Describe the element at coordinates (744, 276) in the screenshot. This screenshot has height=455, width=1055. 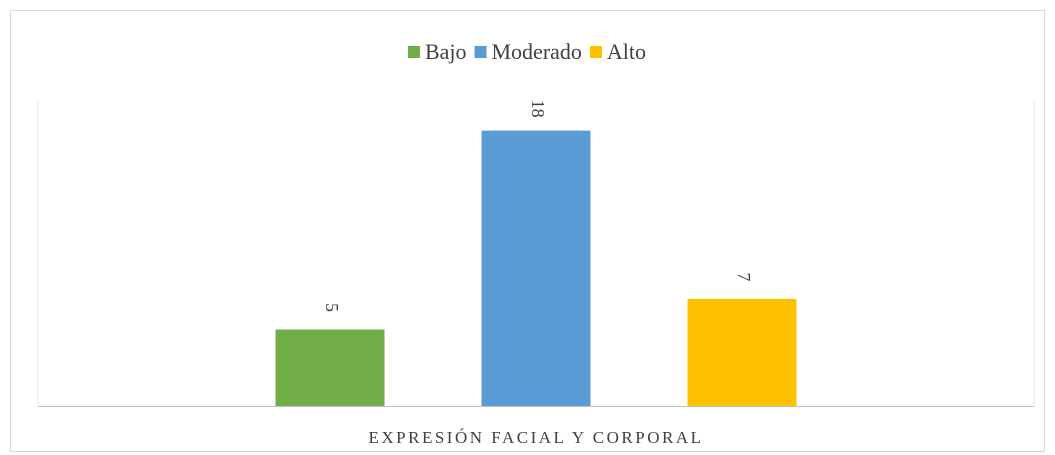
I see `data-label: 7` at that location.